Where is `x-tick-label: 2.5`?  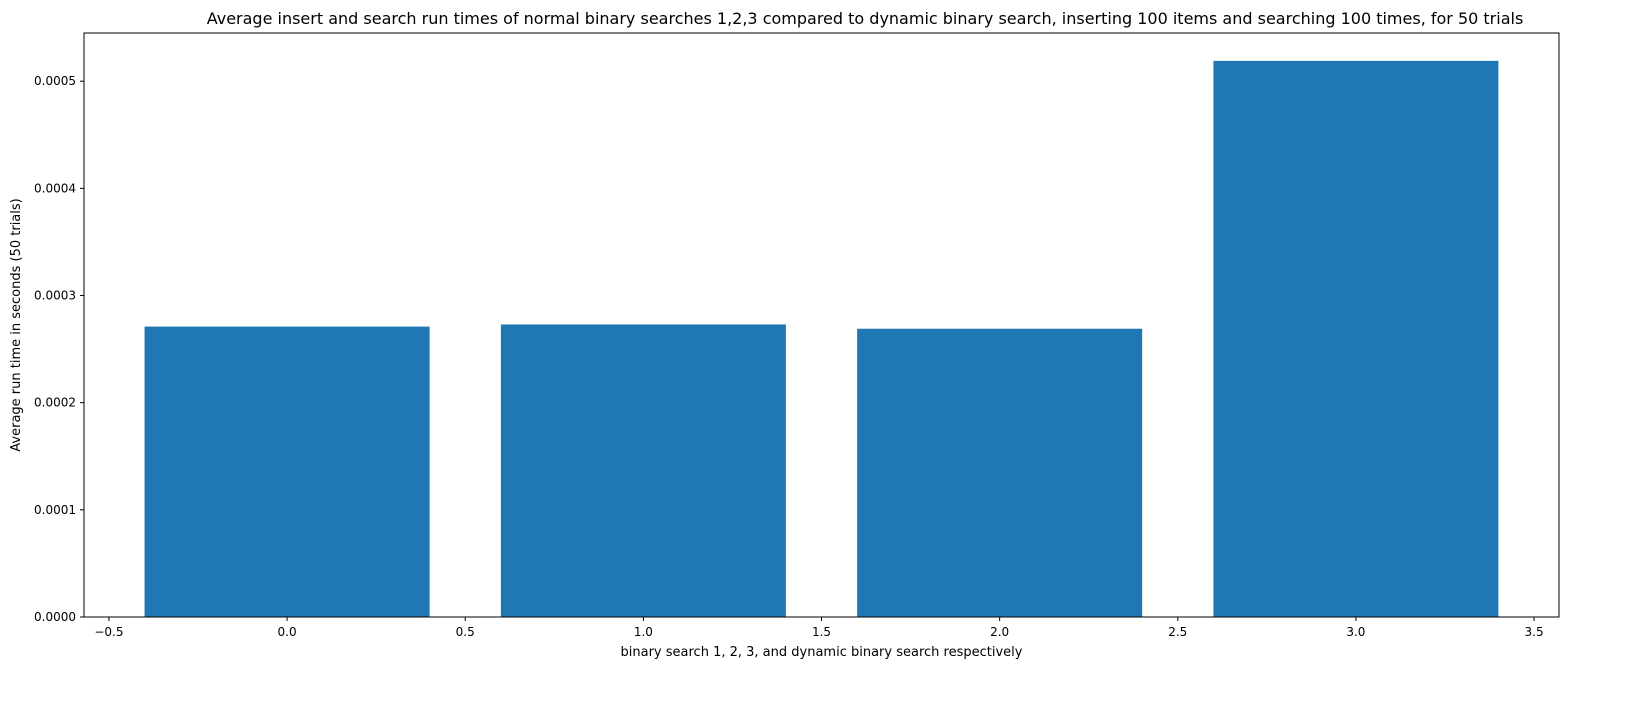 x-tick-label: 2.5 is located at coordinates (1177, 632).